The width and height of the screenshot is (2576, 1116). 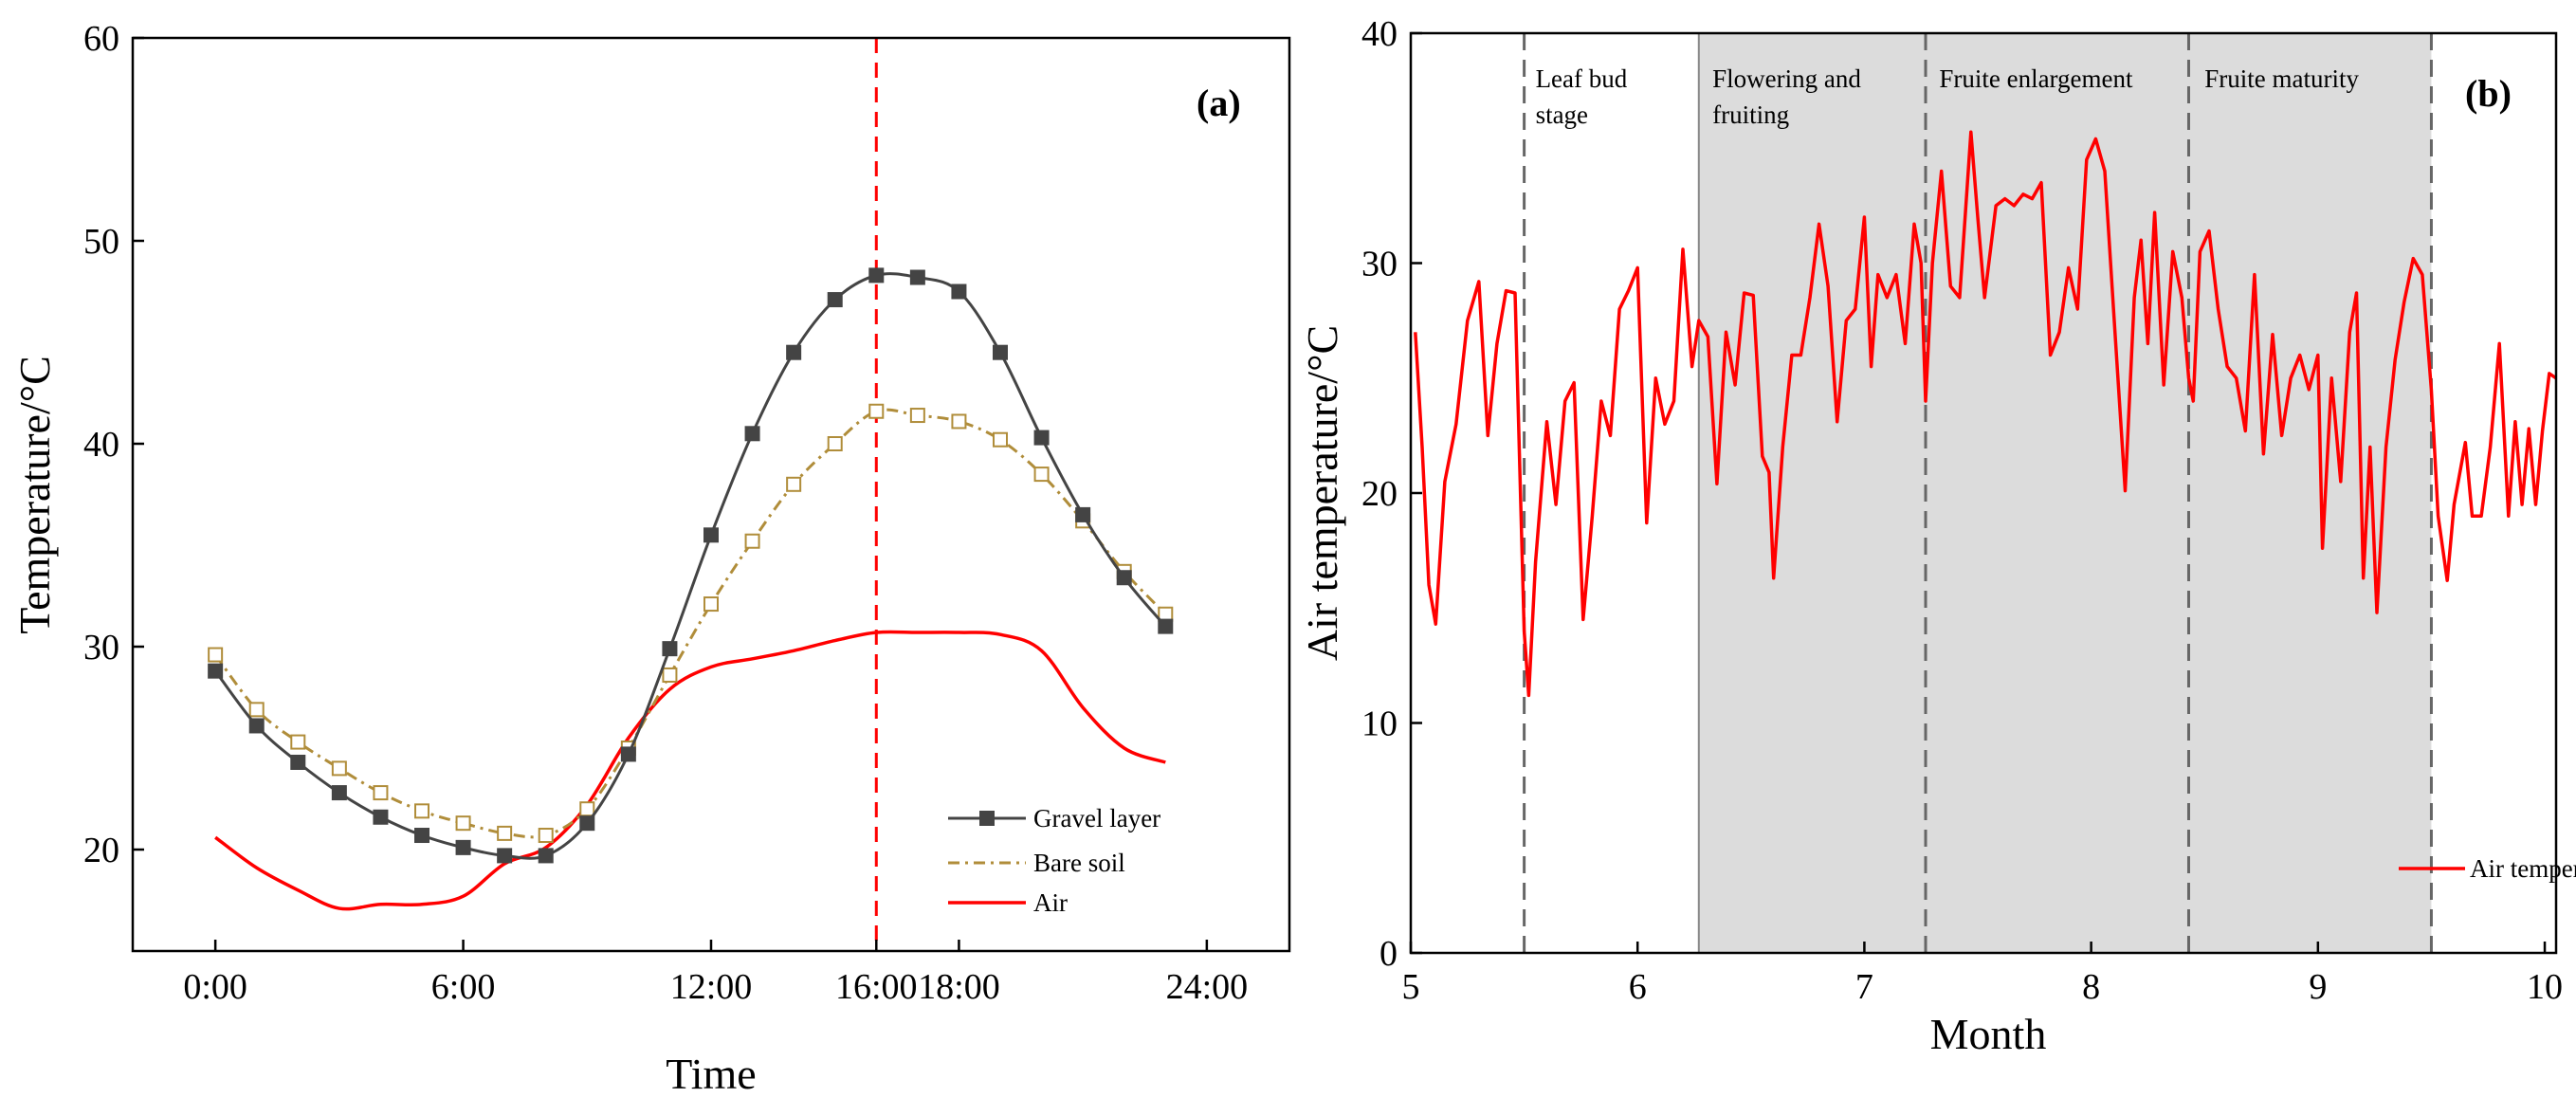 I want to click on y-tick-label-20: 20, so click(x=101, y=851).